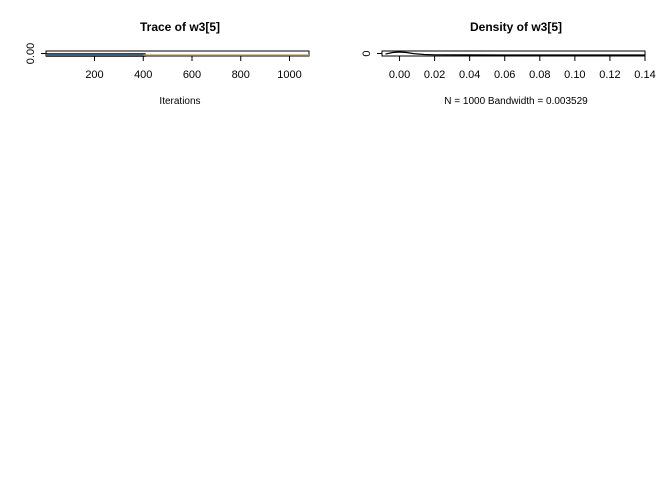  What do you see at coordinates (516, 27) in the screenshot?
I see `density-title: Density of w3[5]` at bounding box center [516, 27].